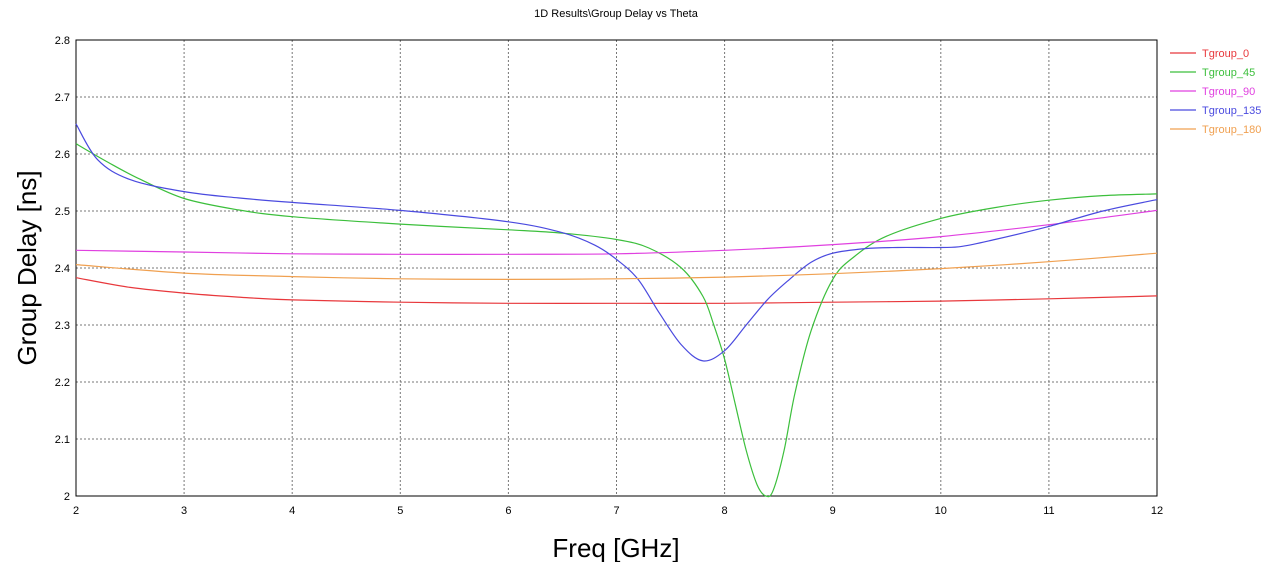  Describe the element at coordinates (508, 511) in the screenshot. I see `x-tick-label: 6` at that location.